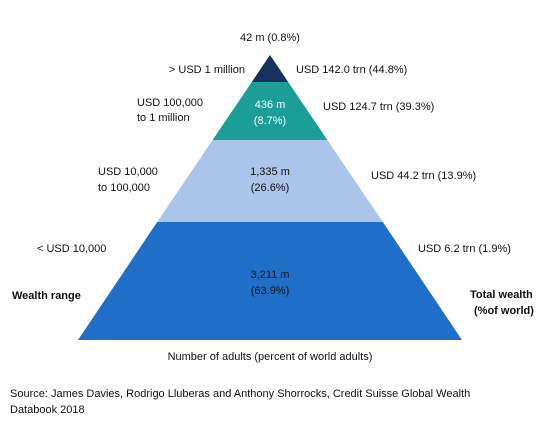  I want to click on range-label: > USD 1 million, so click(207, 70).